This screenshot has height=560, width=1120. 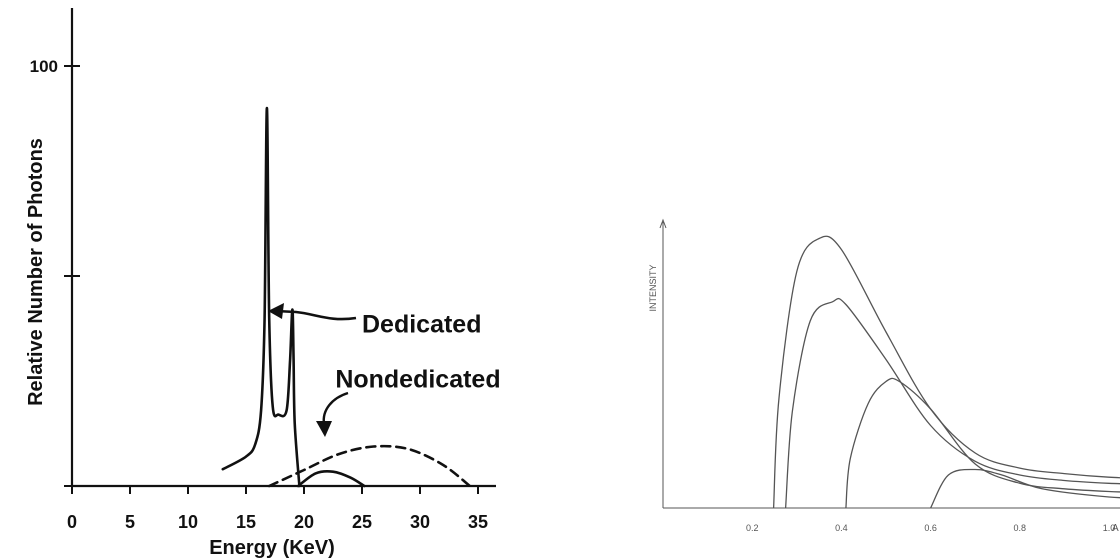 What do you see at coordinates (841, 528) in the screenshot?
I see `x-tick-label: 0.4` at bounding box center [841, 528].